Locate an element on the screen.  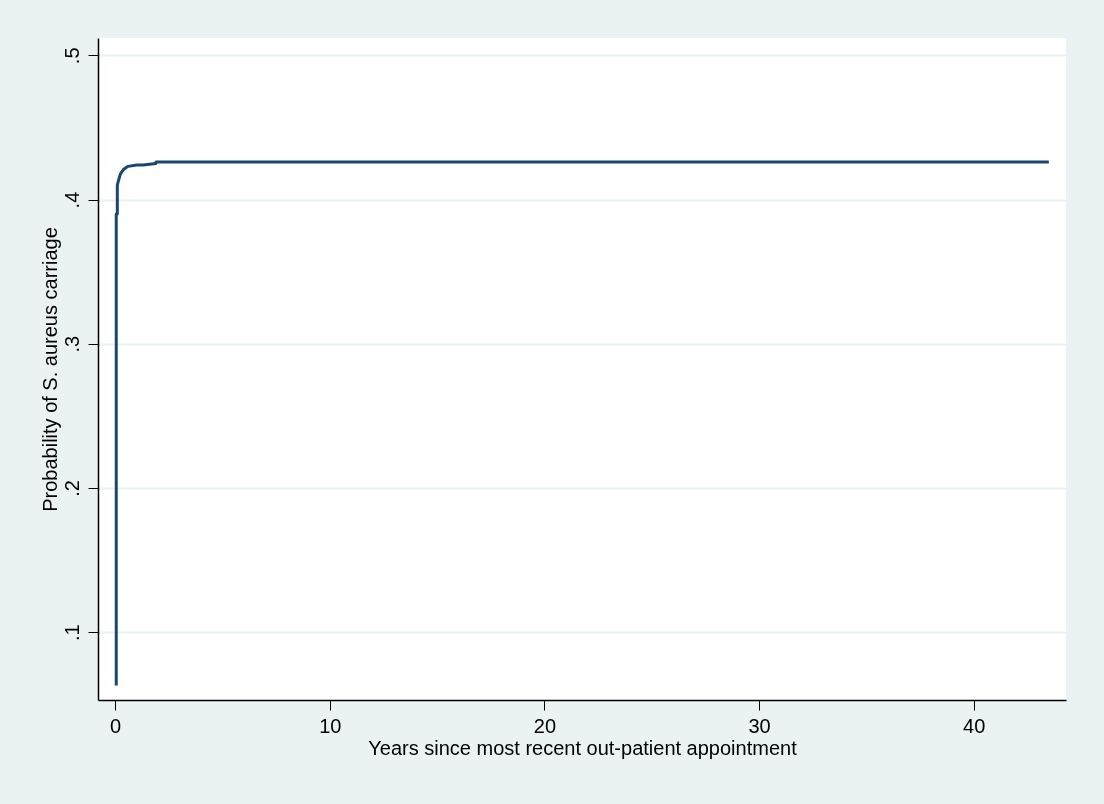
y-axis-title: Probability of S. aureus carriage is located at coordinates (49, 369).